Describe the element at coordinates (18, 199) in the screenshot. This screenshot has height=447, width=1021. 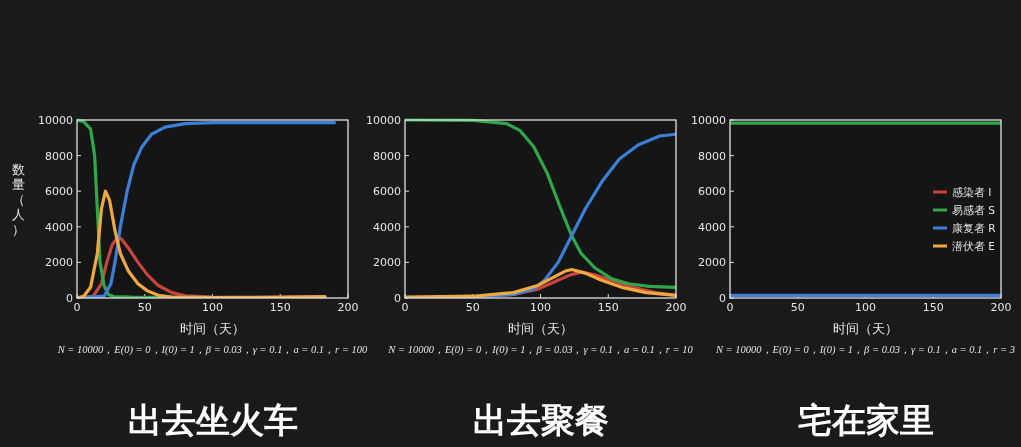
I see `y-axis-title: 数量（人）` at that location.